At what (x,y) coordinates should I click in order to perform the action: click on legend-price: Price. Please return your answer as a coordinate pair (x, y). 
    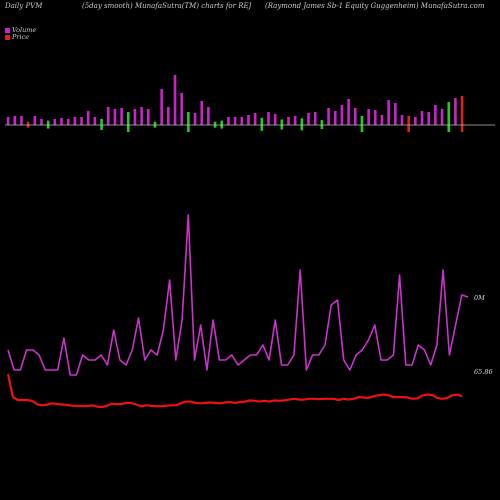
    Looking at the image, I should click on (17, 37).